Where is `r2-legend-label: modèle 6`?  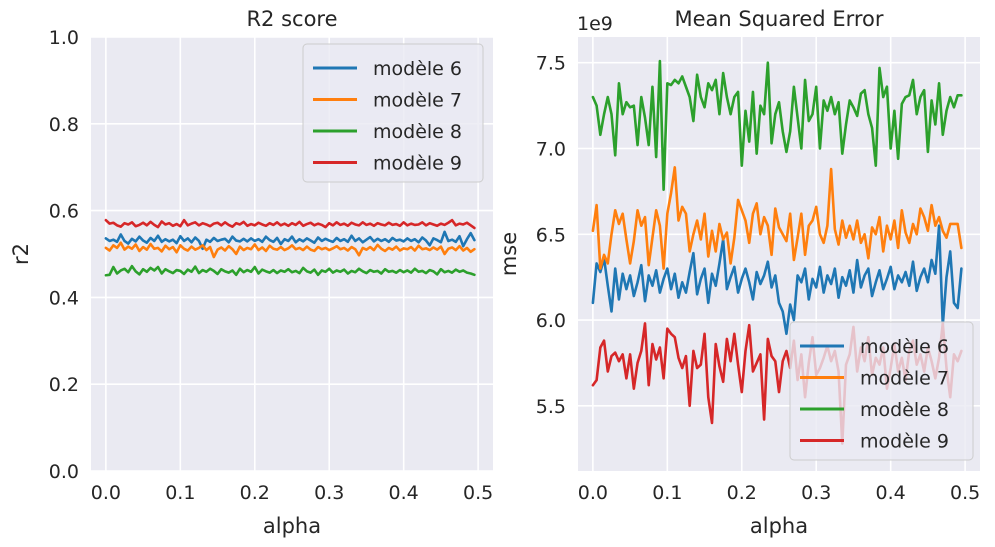
r2-legend-label: modèle 6 is located at coordinates (417, 69).